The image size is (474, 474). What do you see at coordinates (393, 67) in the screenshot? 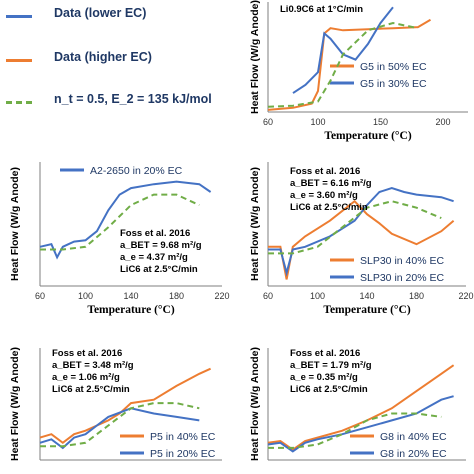
I see `series-legend-label: G5 in 50% EC` at bounding box center [393, 67].